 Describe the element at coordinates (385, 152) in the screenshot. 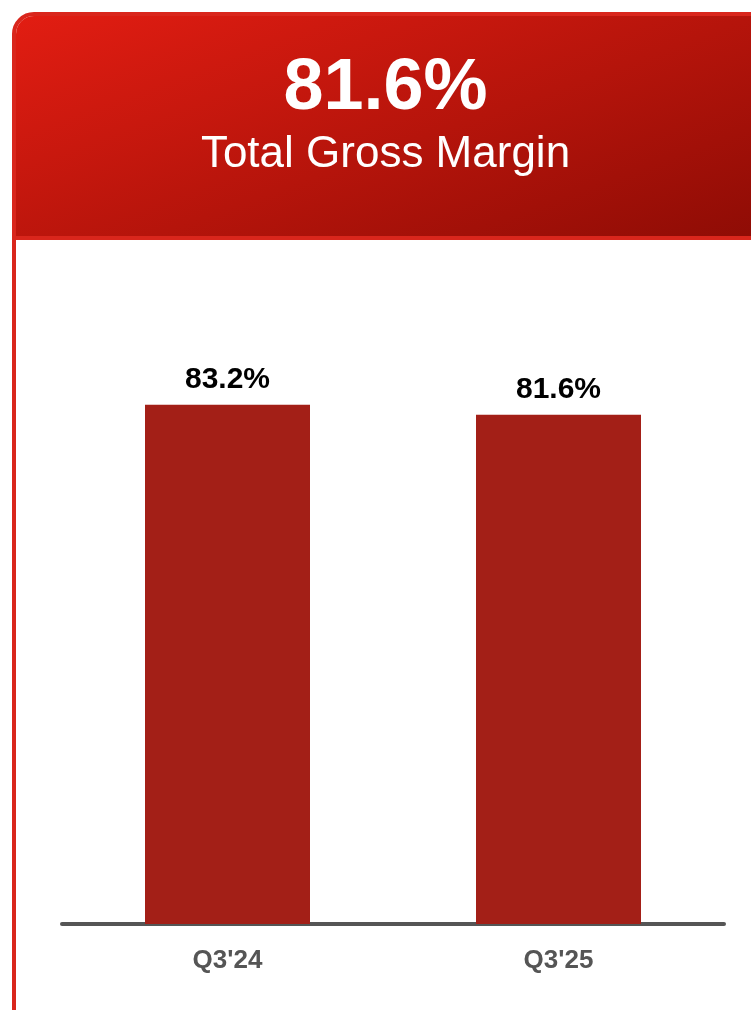

I see `chart-subtitle: Total Gross Margin` at that location.